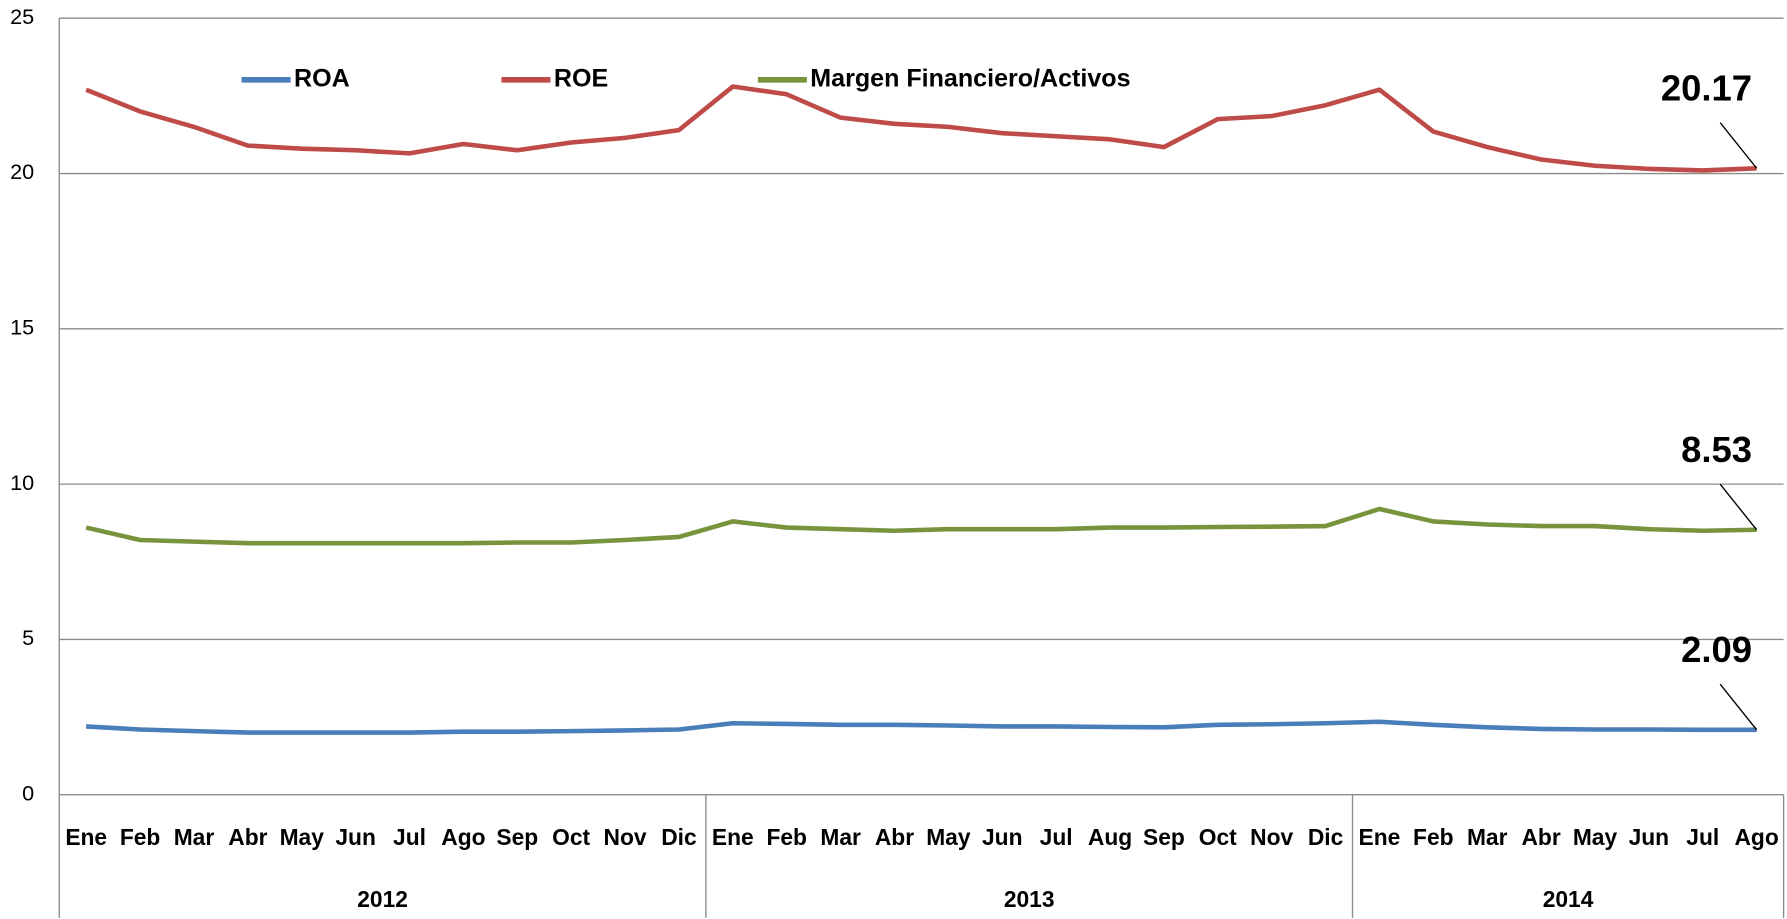  What do you see at coordinates (22, 171) in the screenshot?
I see `y-tick-label: 20` at bounding box center [22, 171].